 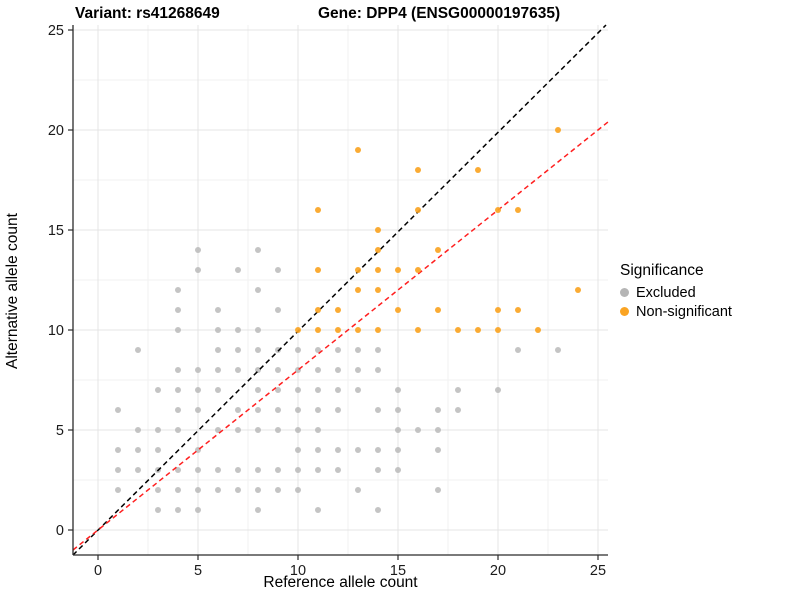 I want to click on x-tick-label: 10, so click(x=298, y=571).